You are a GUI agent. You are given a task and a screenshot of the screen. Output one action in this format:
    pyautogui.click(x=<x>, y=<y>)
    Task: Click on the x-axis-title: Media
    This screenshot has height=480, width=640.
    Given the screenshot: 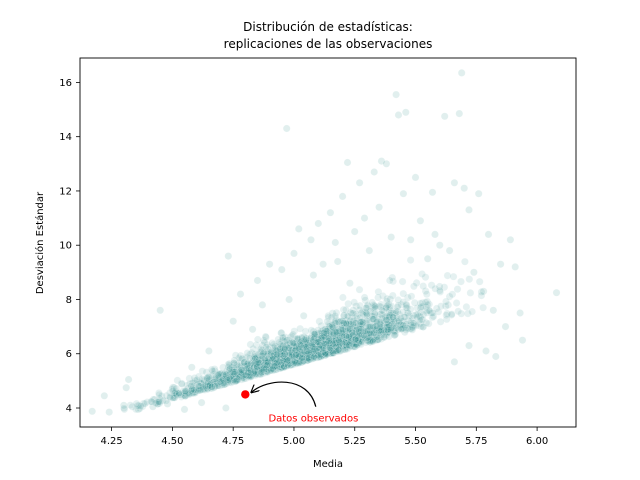 What is the action you would take?
    pyautogui.click(x=328, y=464)
    